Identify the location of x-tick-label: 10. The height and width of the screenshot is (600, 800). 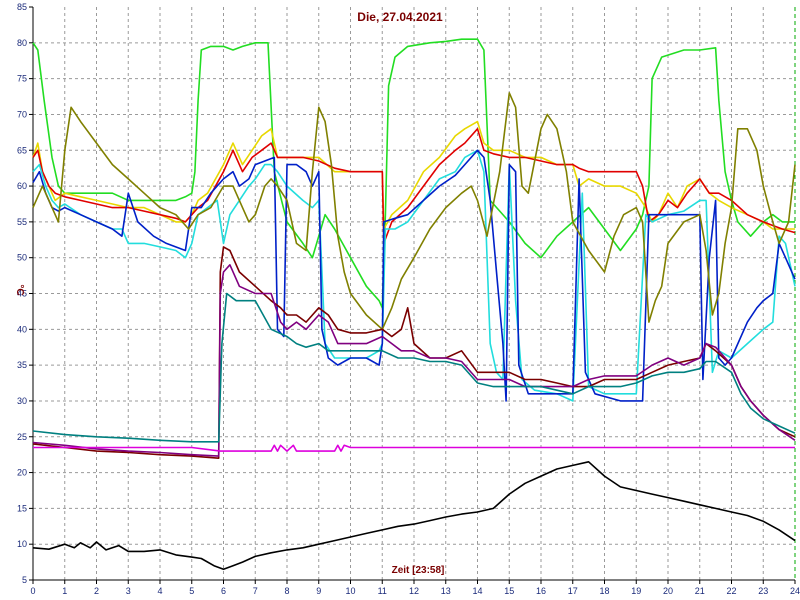
(350, 591).